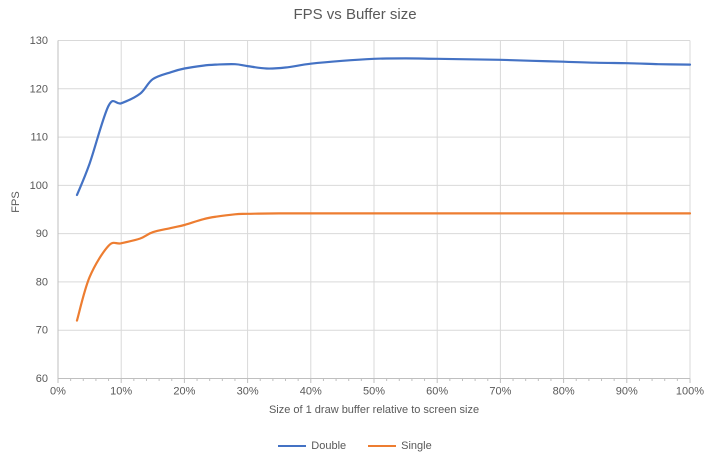  What do you see at coordinates (121, 392) in the screenshot?
I see `svg-text: 10%` at bounding box center [121, 392].